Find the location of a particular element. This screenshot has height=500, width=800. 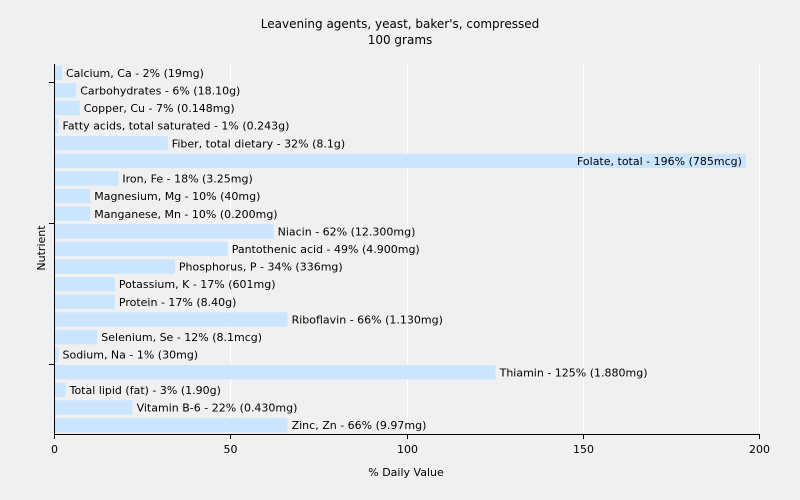

bar-value-label: Selenium, Se - 12% (8.1mcg) is located at coordinates (181, 337).